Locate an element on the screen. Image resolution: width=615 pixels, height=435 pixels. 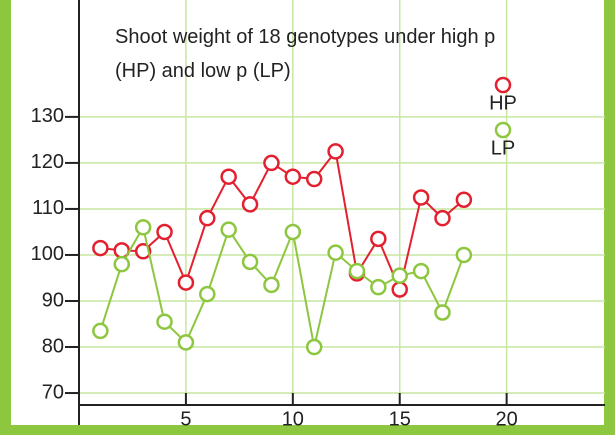
legend-label: LP is located at coordinates (503, 148).